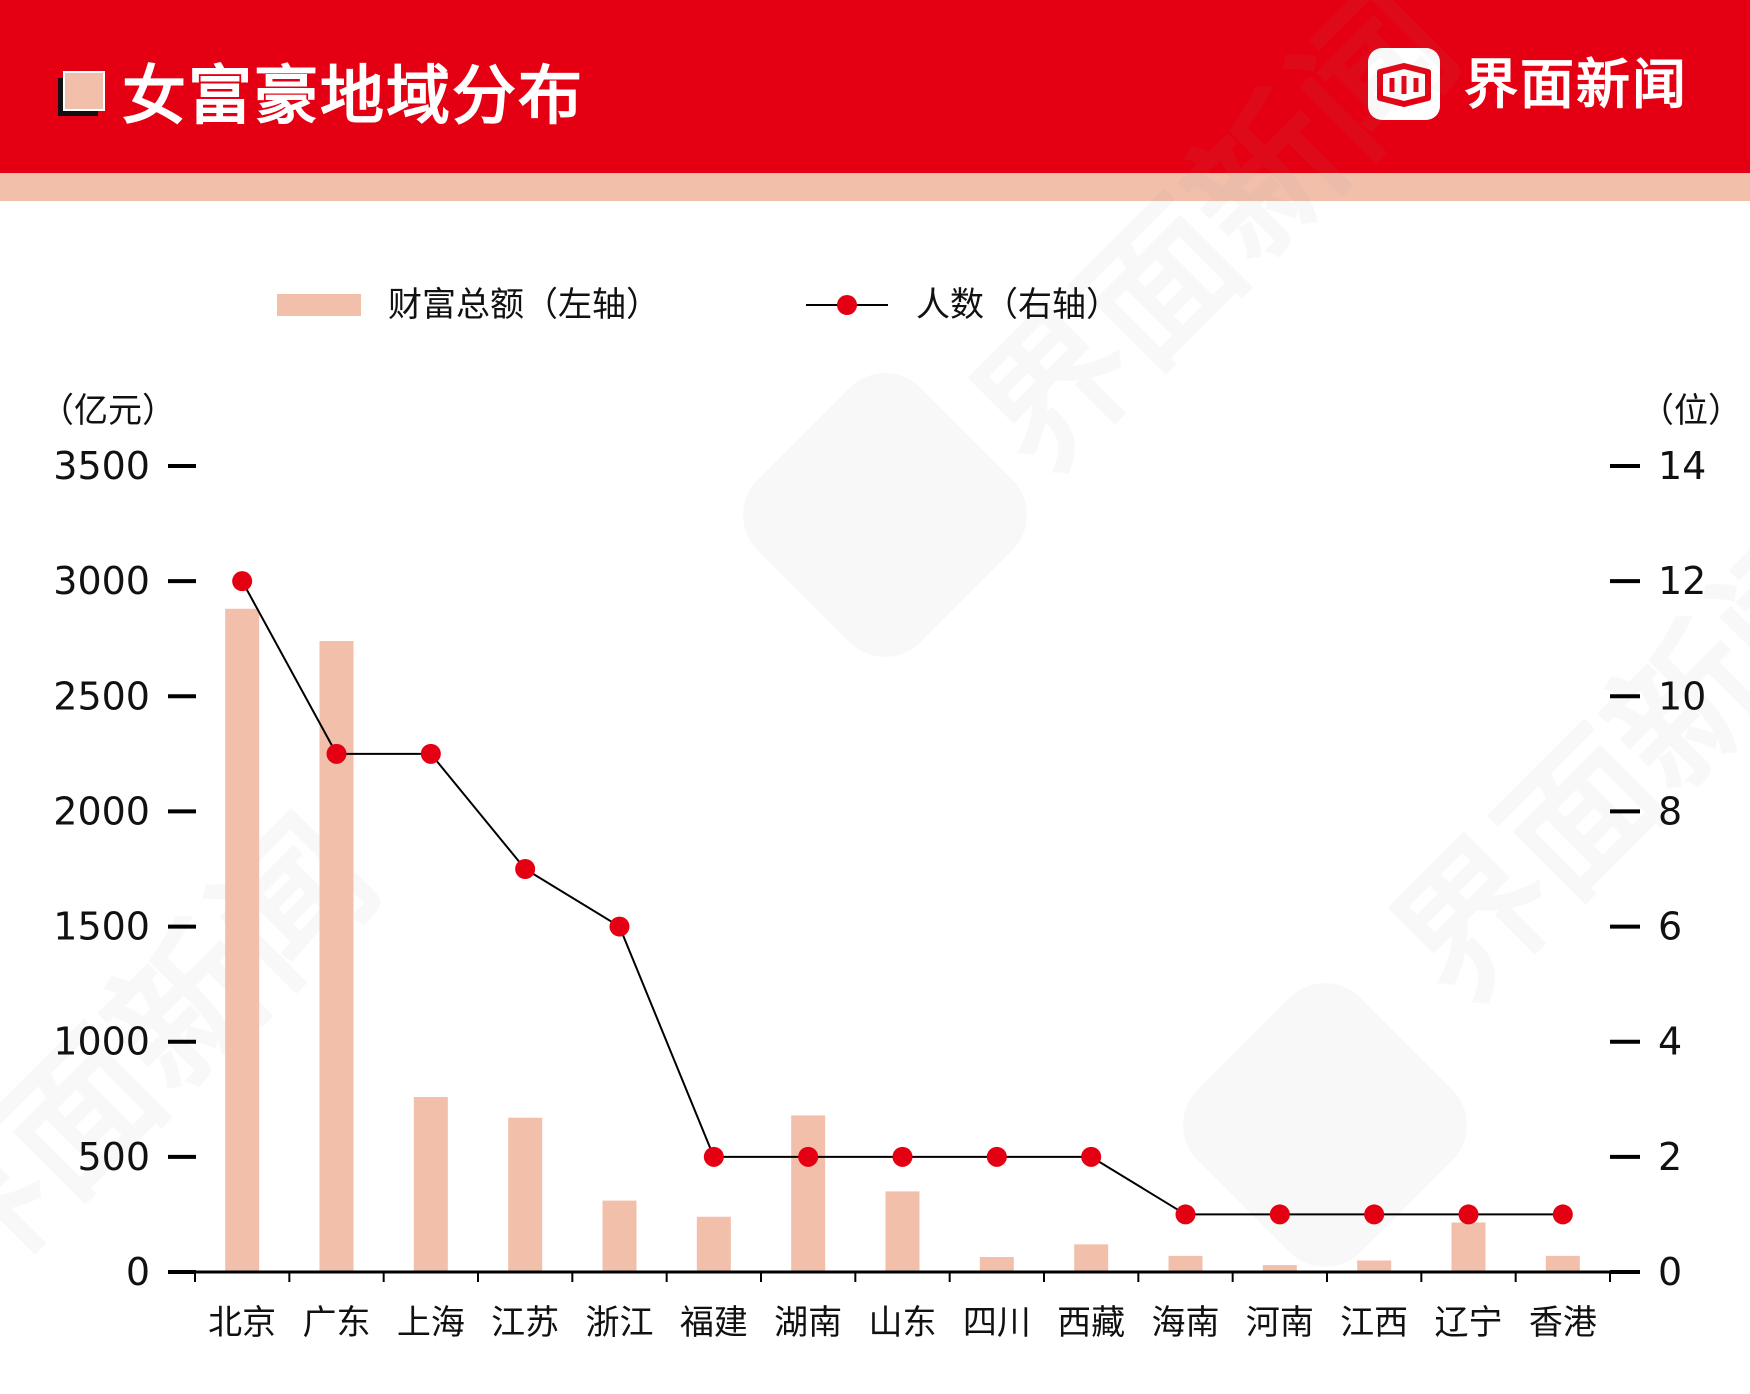 The height and width of the screenshot is (1394, 1750). Describe the element at coordinates (101, 581) in the screenshot. I see `left-axis-tick-label: 3000` at that location.